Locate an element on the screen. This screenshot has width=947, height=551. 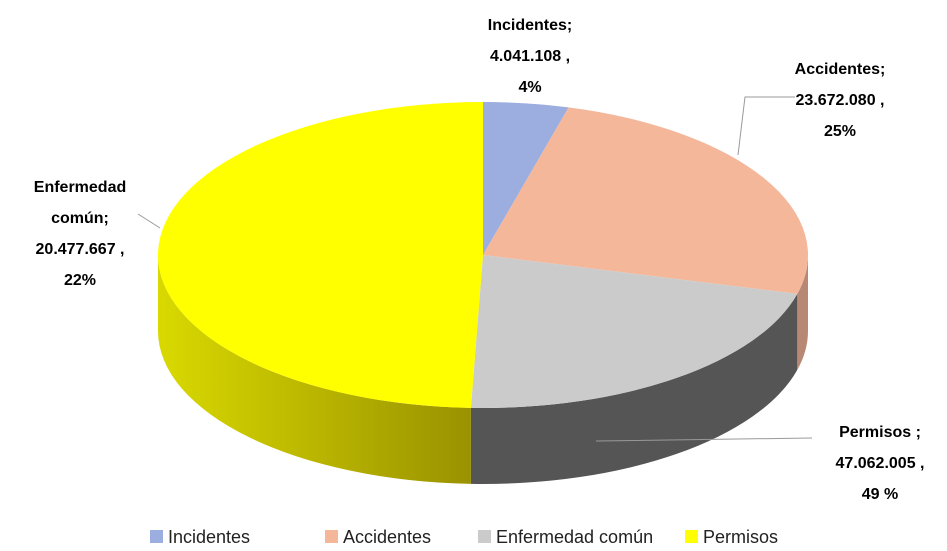
data-label-value: 47.062.005 , is located at coordinates (880, 463).